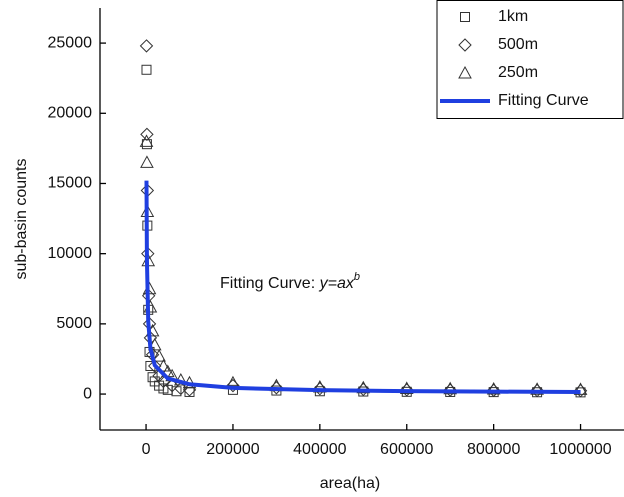 This screenshot has width=624, height=497. What do you see at coordinates (146, 449) in the screenshot?
I see `x-tick-label: 0` at bounding box center [146, 449].